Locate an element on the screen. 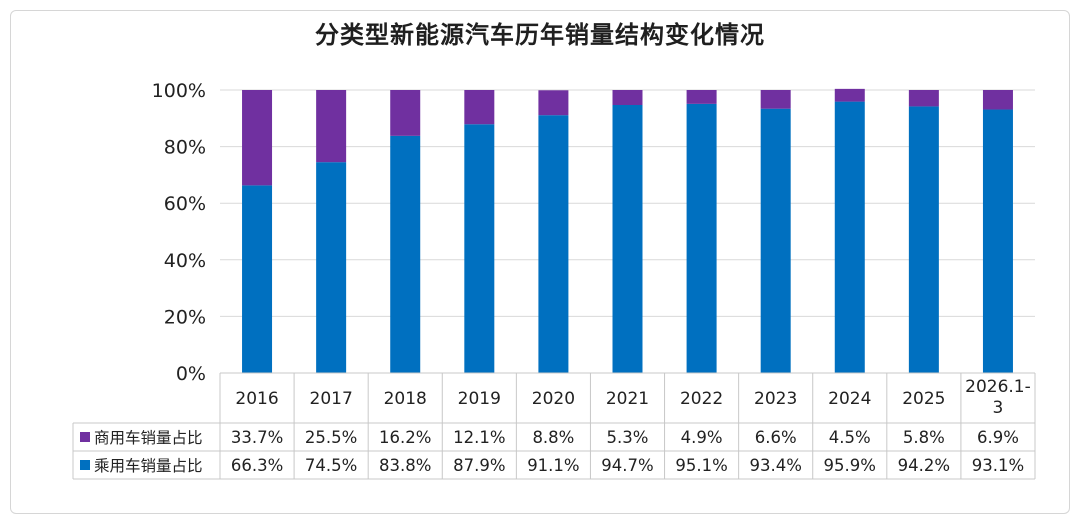  data-label: 4.9% is located at coordinates (702, 437).